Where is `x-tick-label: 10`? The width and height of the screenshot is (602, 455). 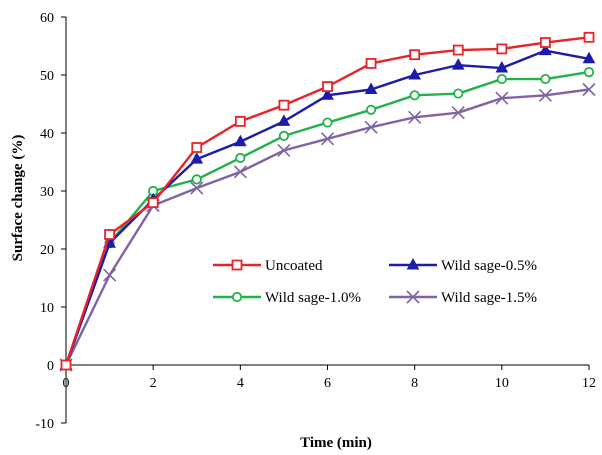
x-tick-label: 10 is located at coordinates (502, 383).